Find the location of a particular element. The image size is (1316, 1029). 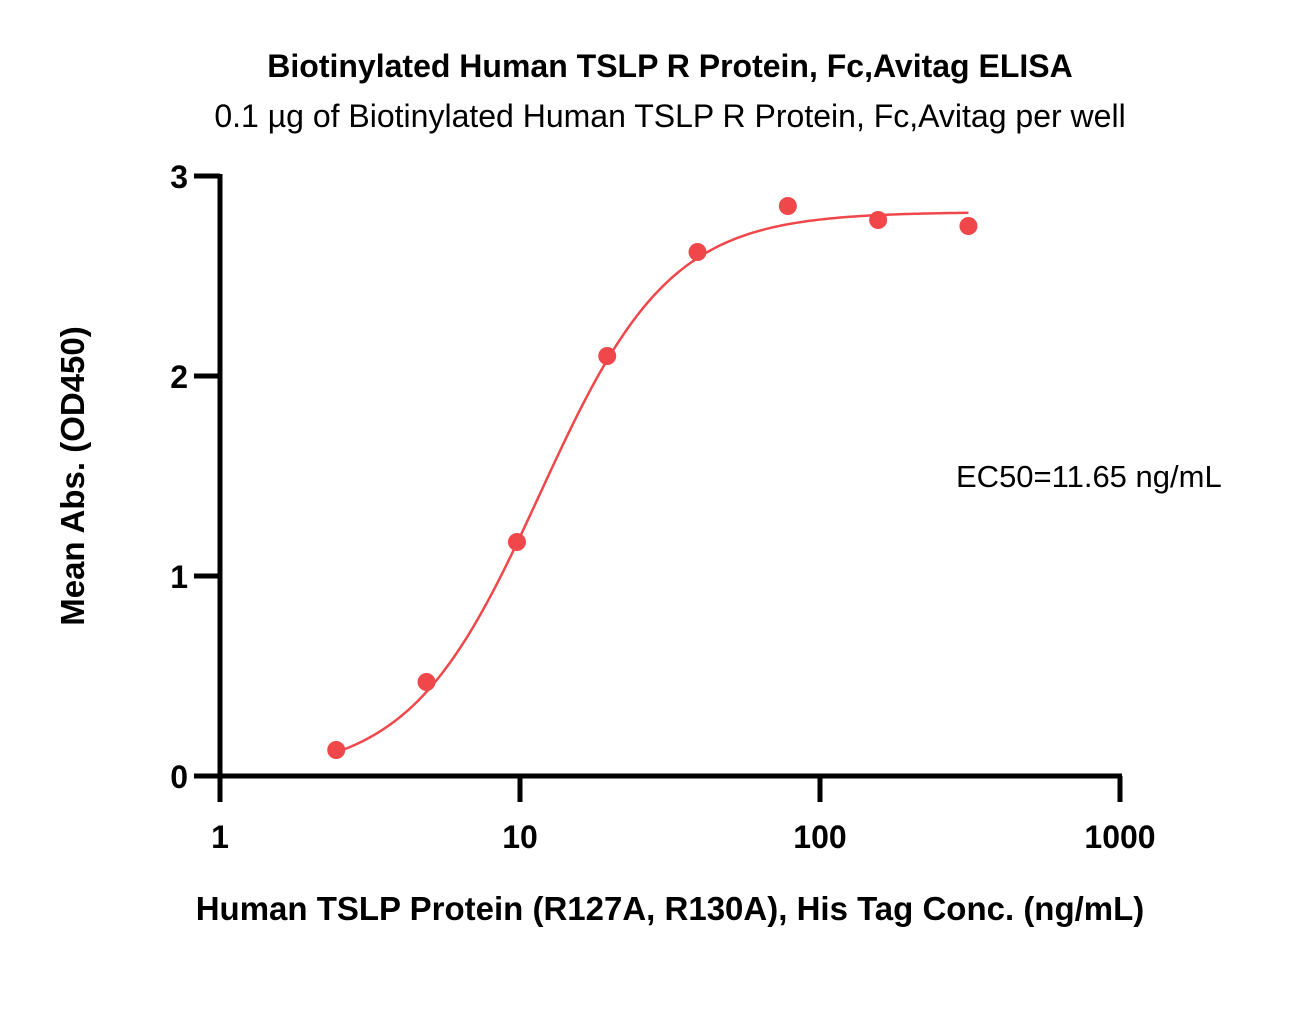

y-tick-label: 2 is located at coordinates (179, 377).